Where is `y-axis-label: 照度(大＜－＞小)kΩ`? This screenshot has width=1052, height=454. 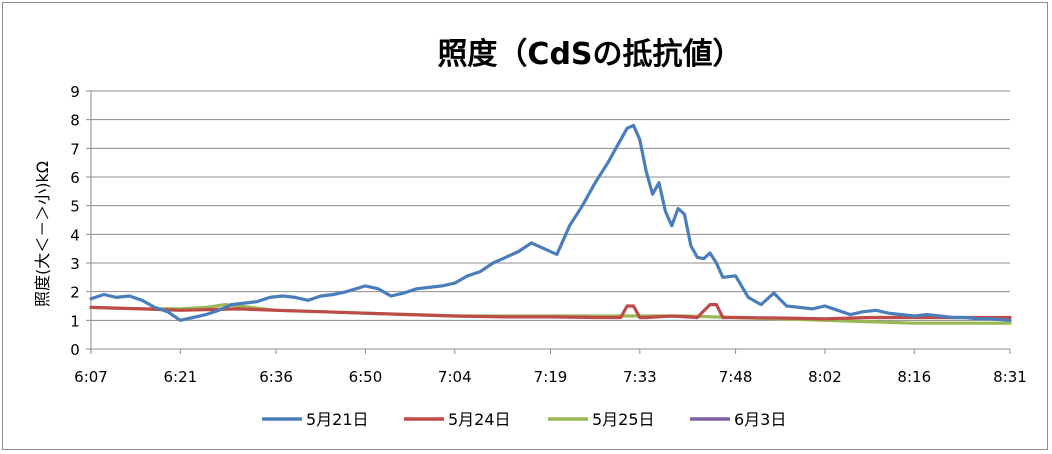
y-axis-label: 照度(大＜－＞小)kΩ is located at coordinates (42, 234).